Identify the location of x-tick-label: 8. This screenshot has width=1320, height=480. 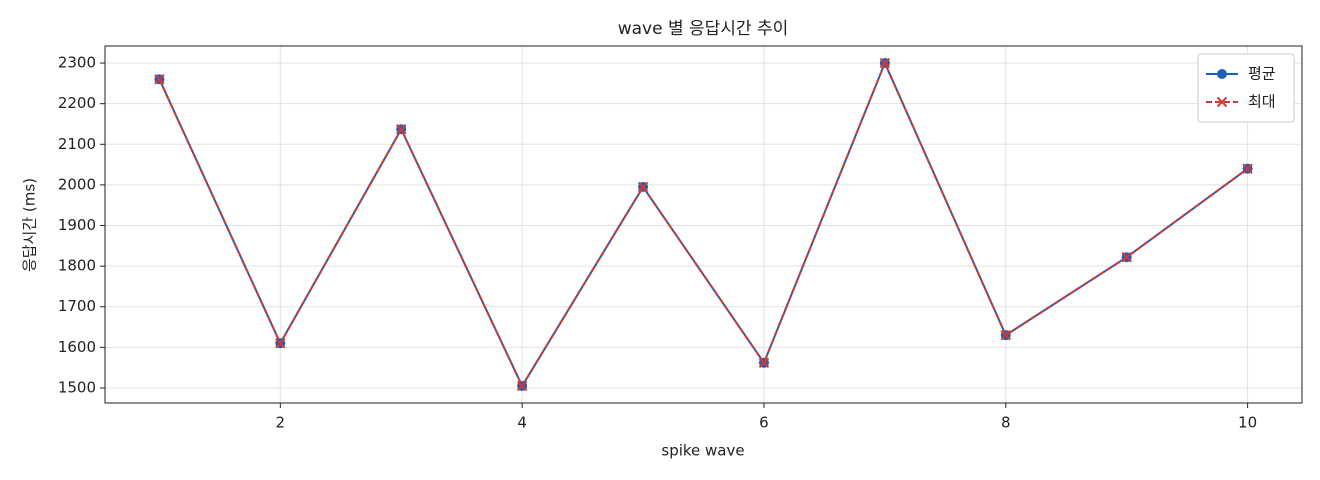
(1006, 423).